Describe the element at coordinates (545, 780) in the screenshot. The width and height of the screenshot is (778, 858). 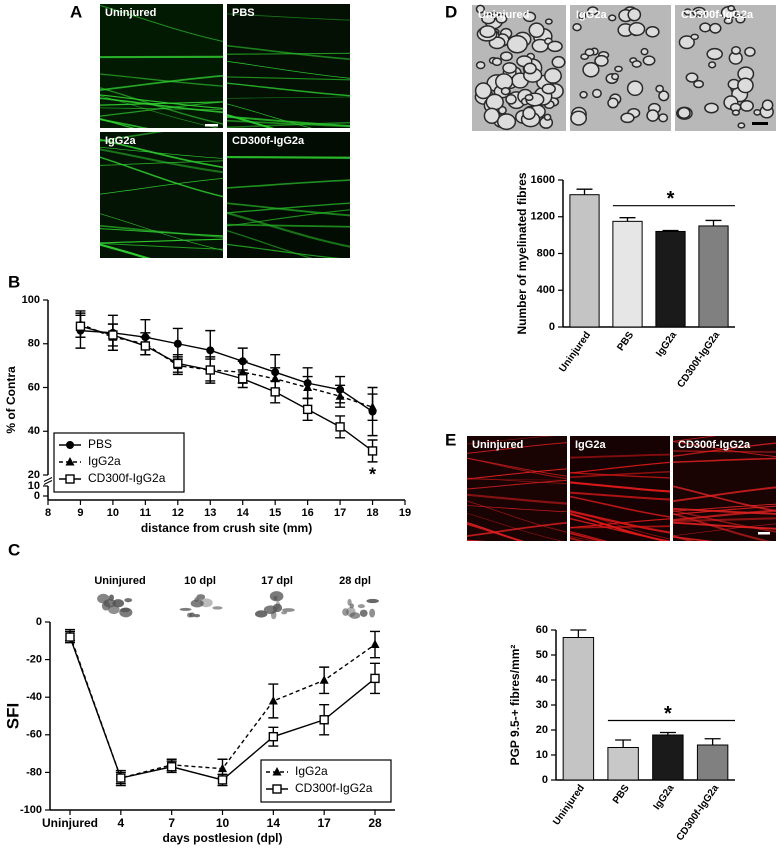
I see `y-tick-label: 0` at that location.